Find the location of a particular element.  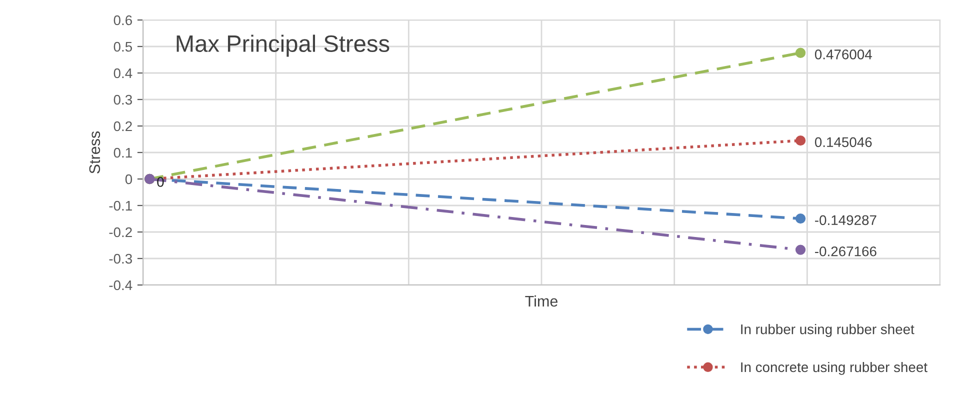

y-tick-label: -0.3 is located at coordinates (120, 259).